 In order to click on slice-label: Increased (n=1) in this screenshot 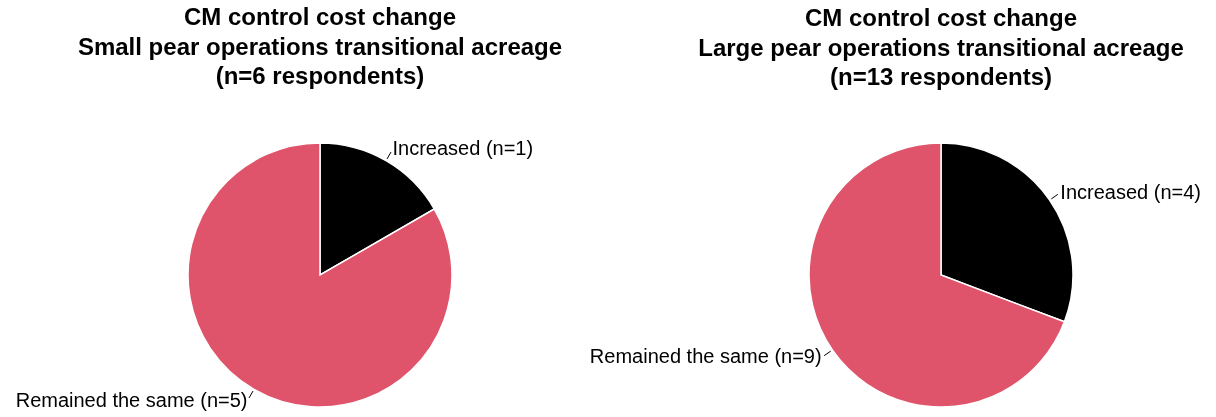, I will do `click(463, 148)`.